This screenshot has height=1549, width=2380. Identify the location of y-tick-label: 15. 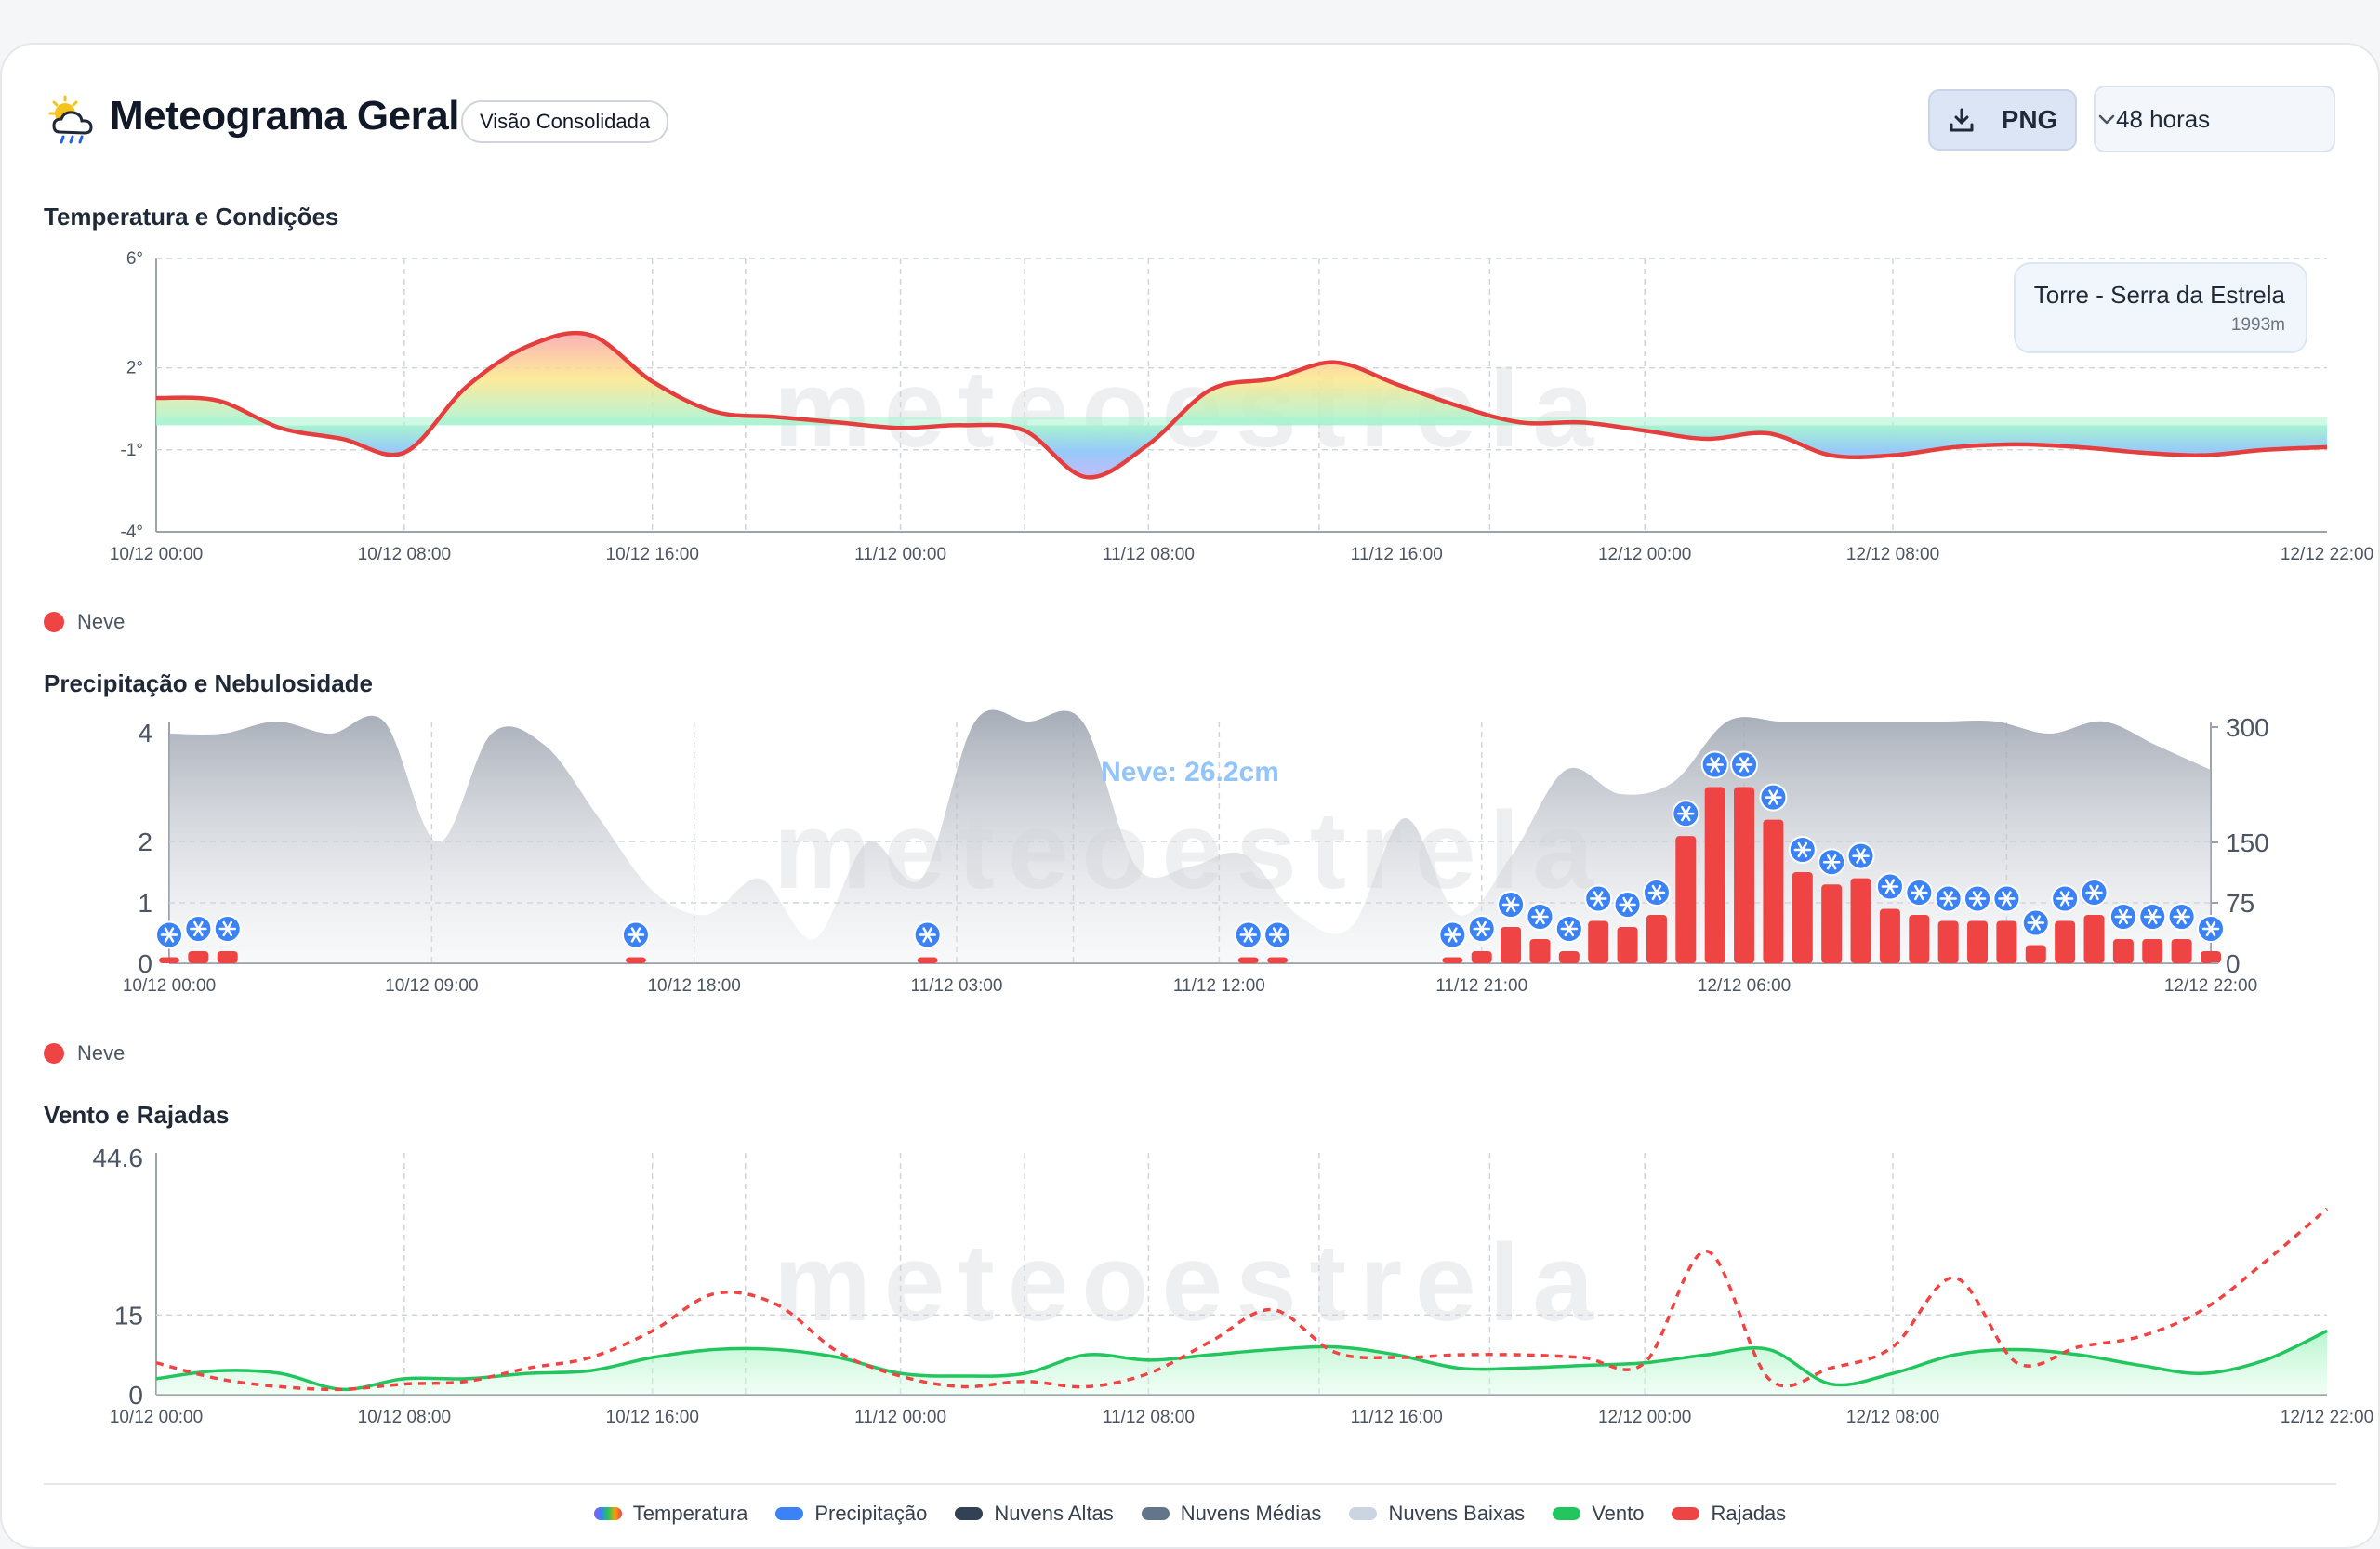
(128, 1315).